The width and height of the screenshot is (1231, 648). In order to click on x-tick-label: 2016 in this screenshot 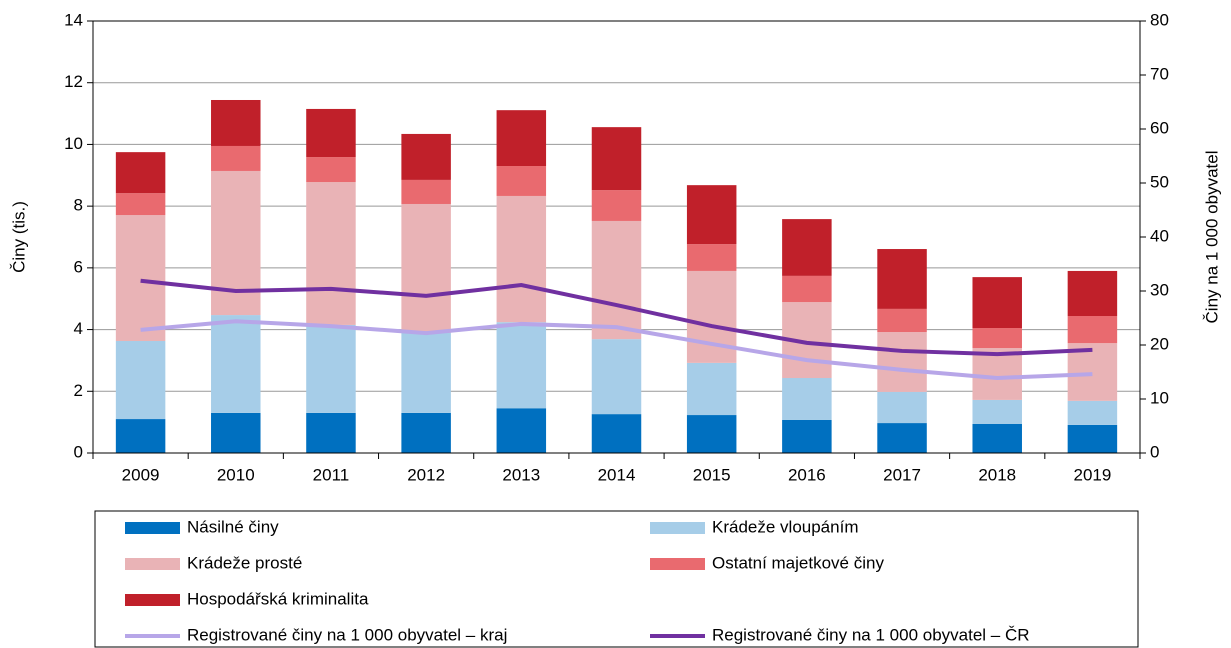, I will do `click(807, 474)`.